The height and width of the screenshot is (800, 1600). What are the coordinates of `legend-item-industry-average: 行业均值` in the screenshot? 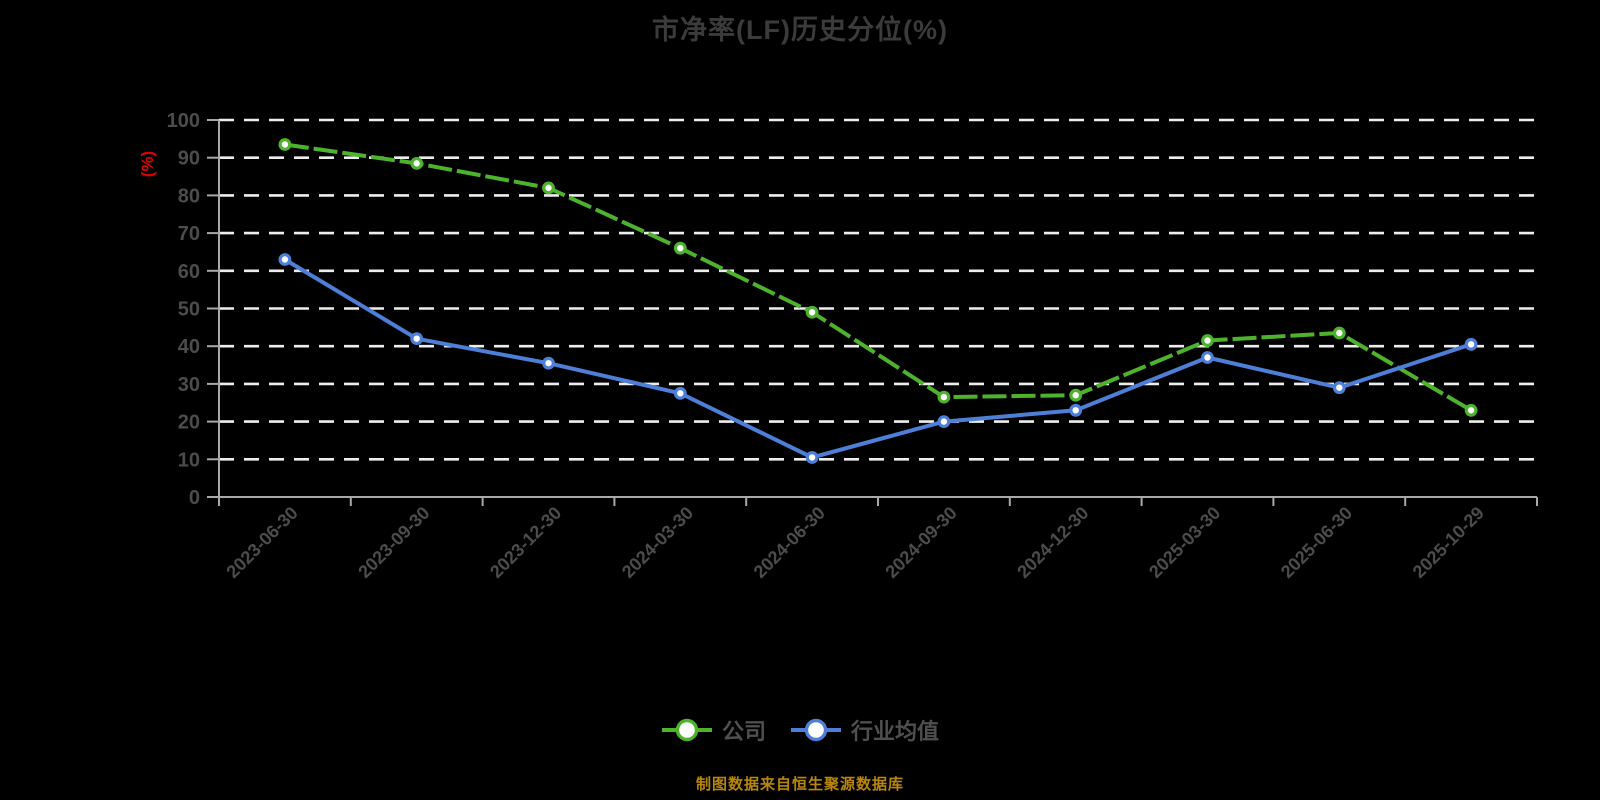 It's located at (864, 730).